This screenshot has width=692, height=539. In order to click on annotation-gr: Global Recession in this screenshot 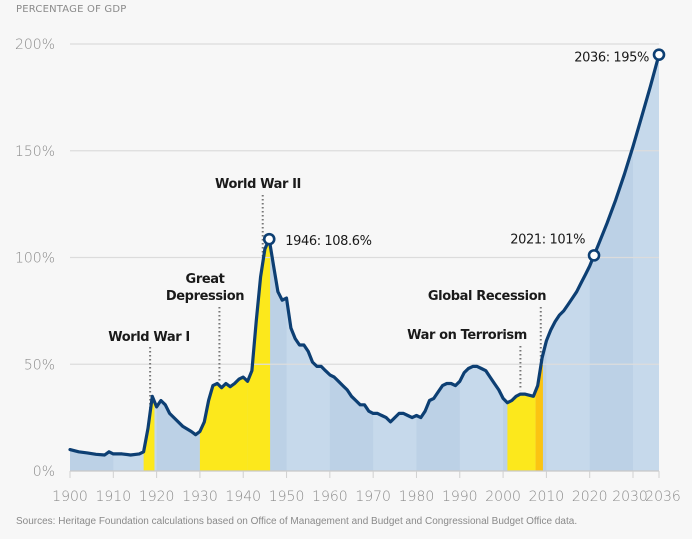, I will do `click(487, 296)`.